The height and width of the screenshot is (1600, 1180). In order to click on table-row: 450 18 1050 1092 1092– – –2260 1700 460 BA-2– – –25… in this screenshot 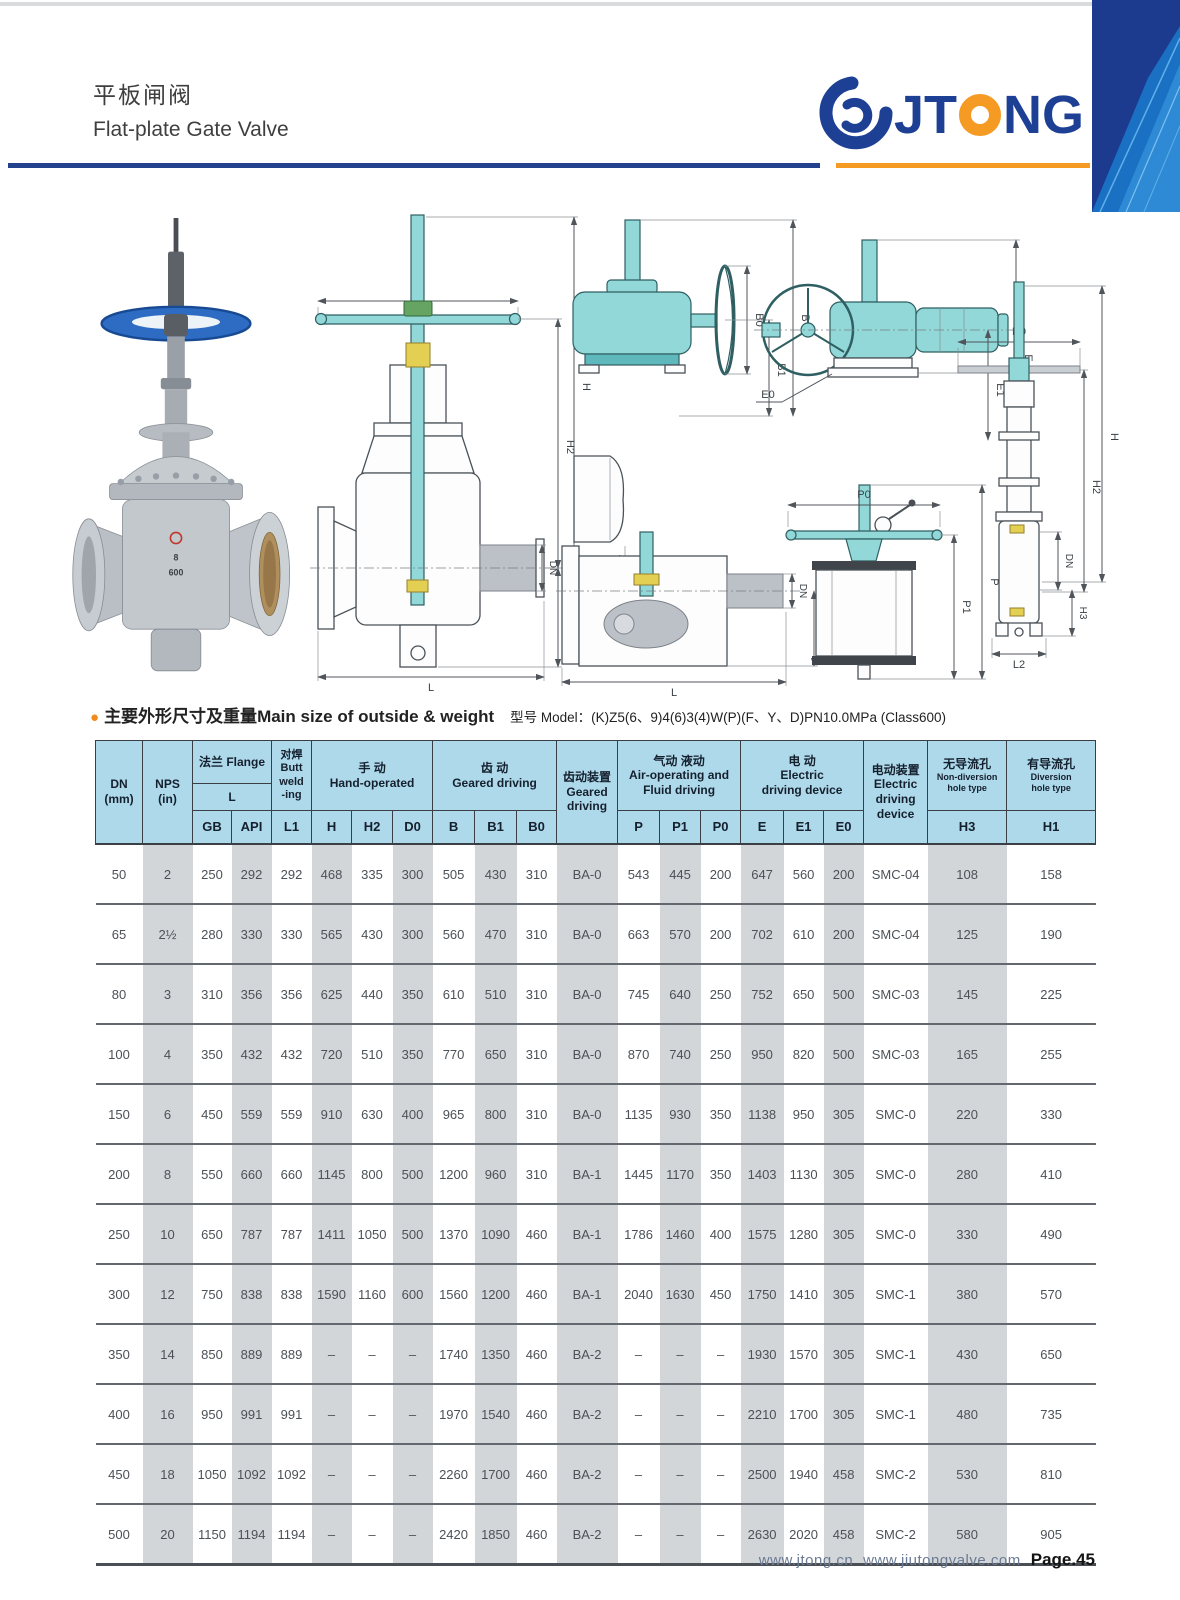, I will do `click(595, 1474)`.